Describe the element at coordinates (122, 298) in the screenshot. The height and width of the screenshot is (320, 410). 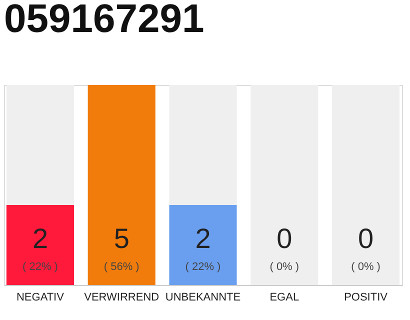
I see `x-tick-label: VERWIRREND` at that location.